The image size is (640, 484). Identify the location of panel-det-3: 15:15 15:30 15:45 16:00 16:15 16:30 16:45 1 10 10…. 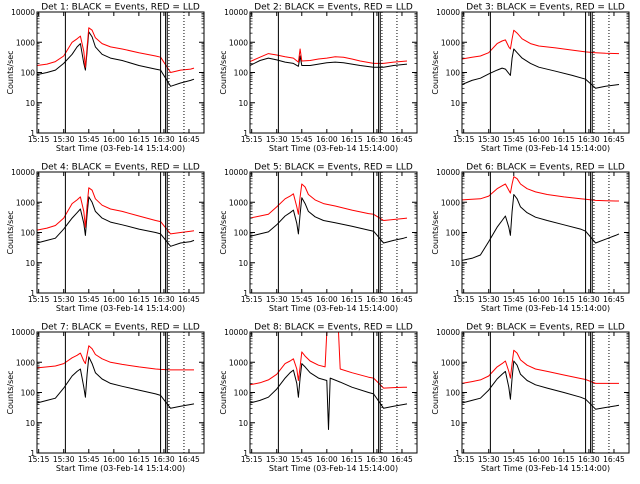
(530, 78).